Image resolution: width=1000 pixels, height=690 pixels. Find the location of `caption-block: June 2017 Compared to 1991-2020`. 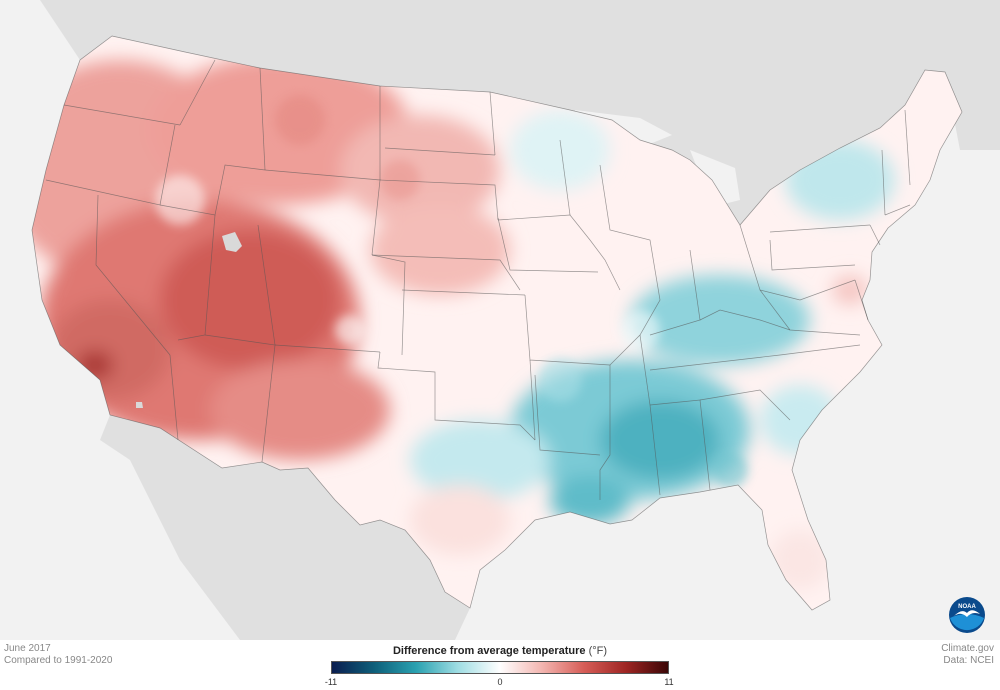

caption-block: June 2017 Compared to 1991-2020 is located at coordinates (58, 655).